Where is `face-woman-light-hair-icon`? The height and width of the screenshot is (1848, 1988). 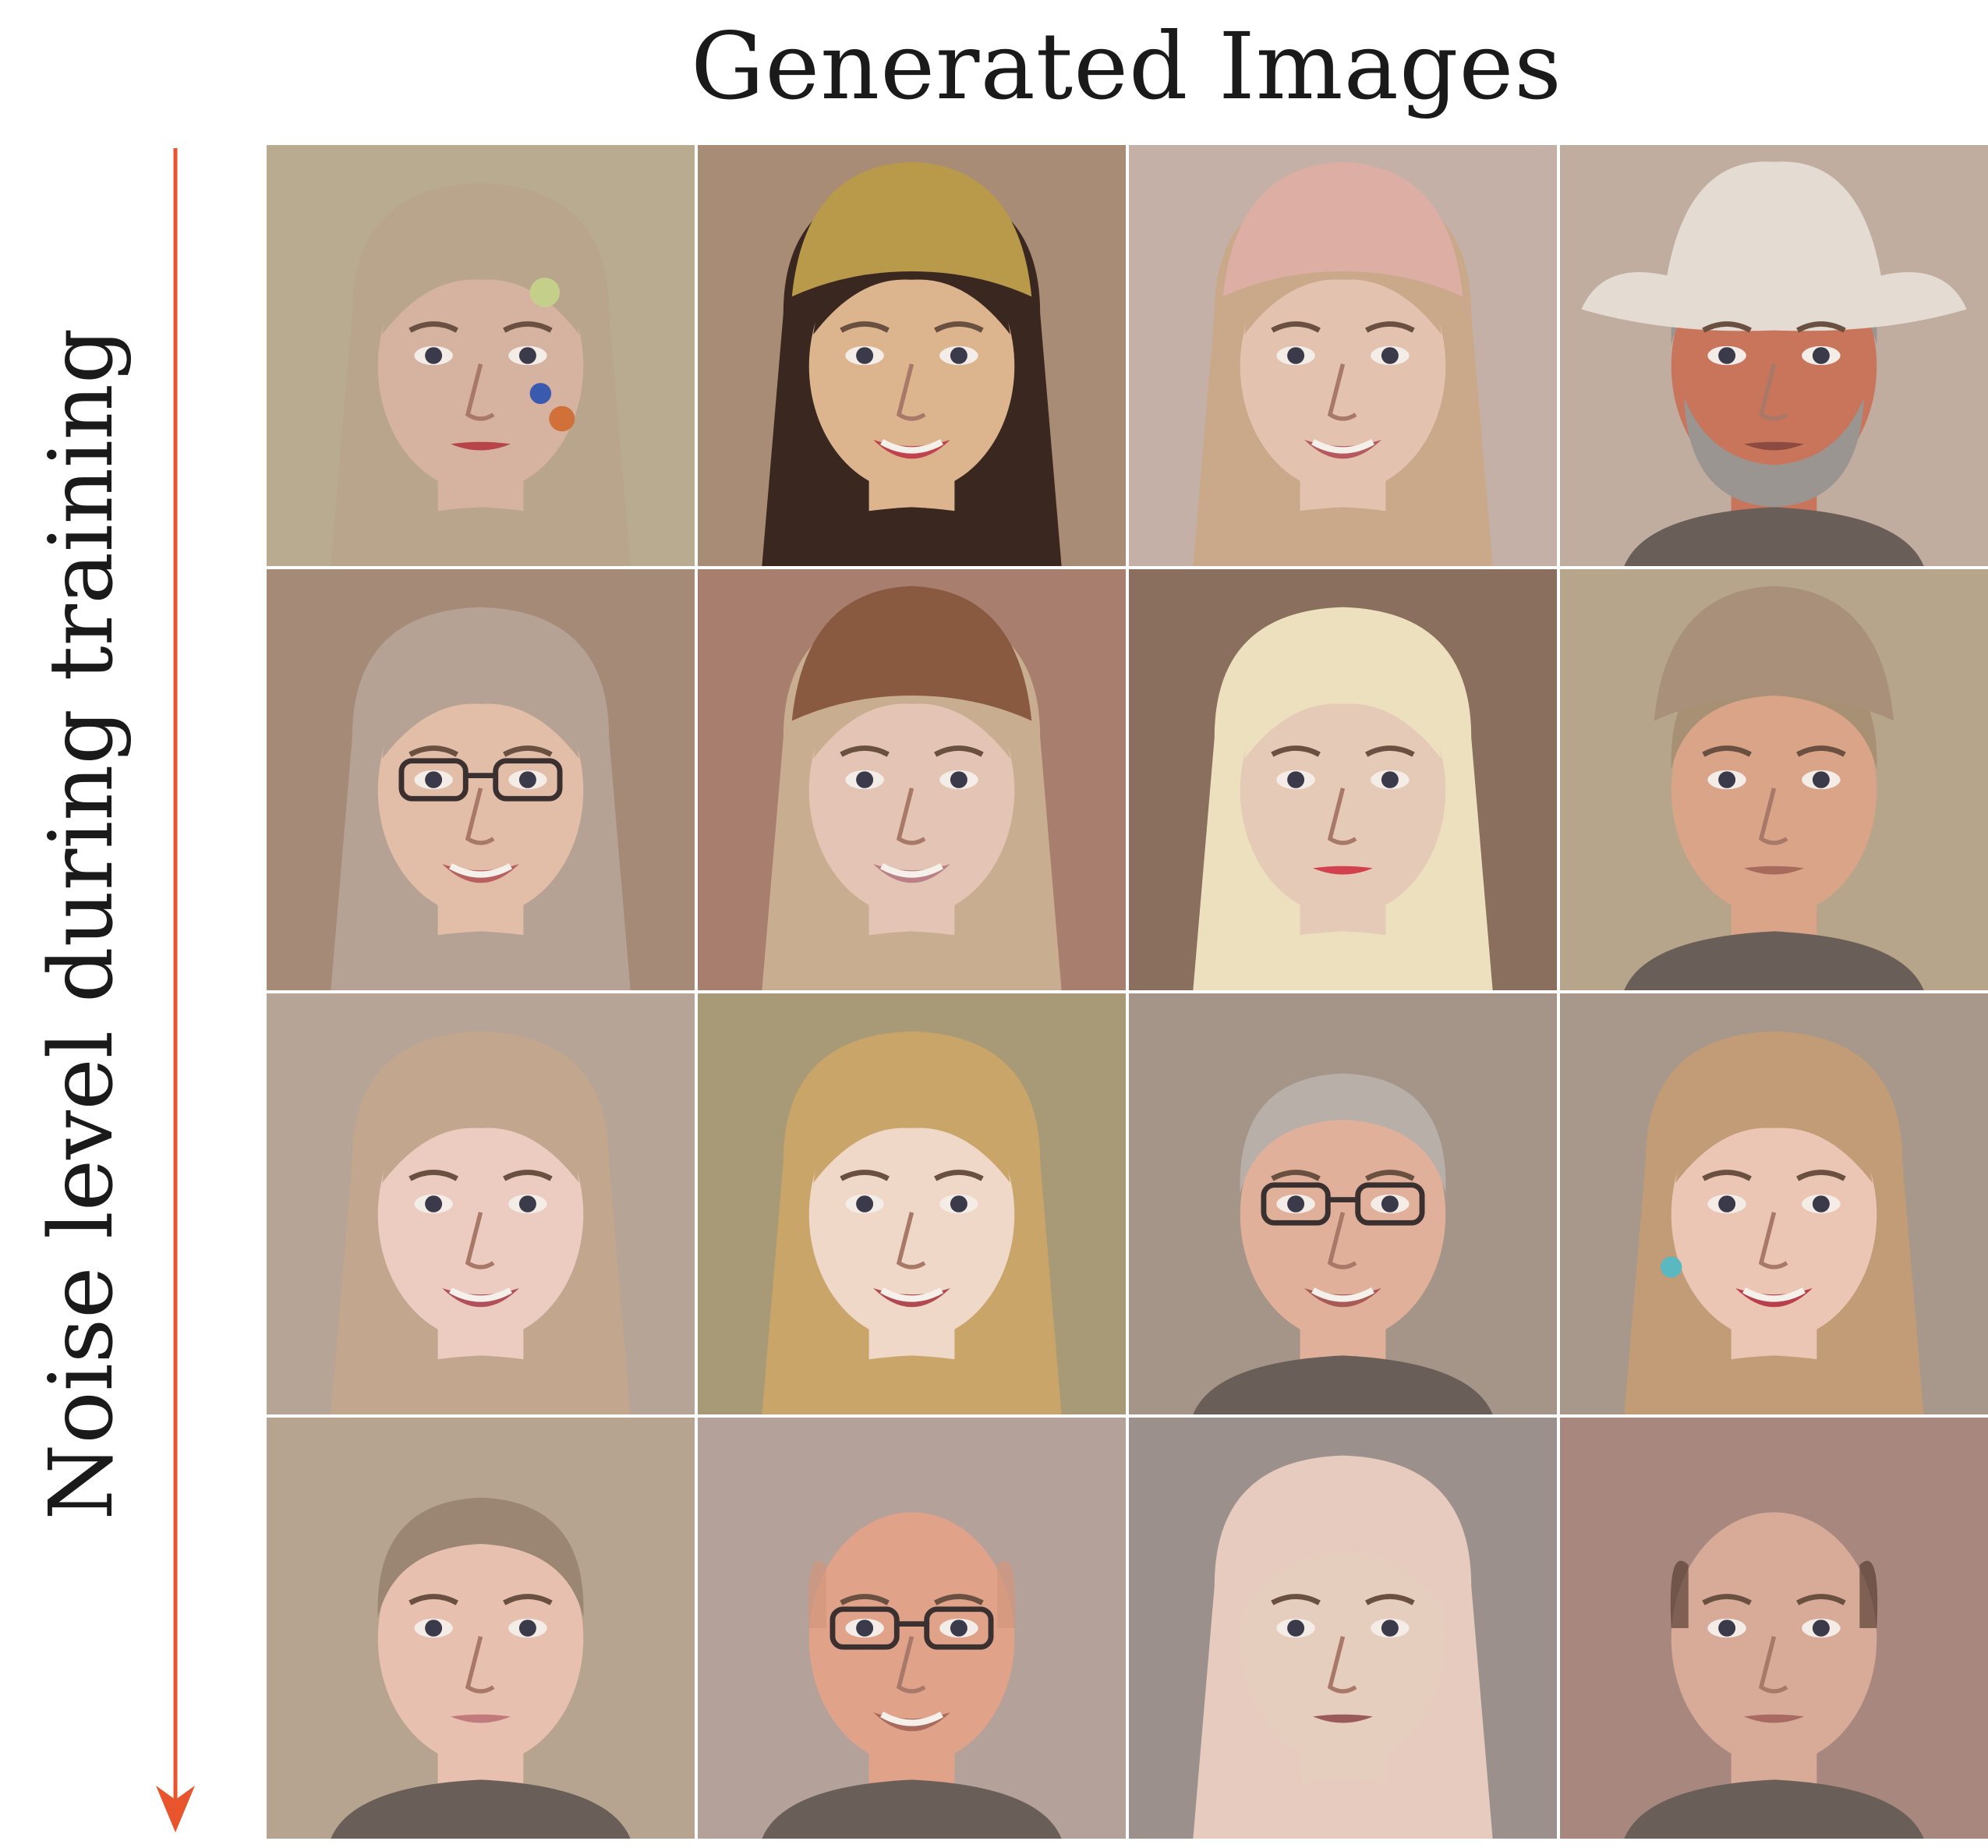 face-woman-light-hair-icon is located at coordinates (1343, 1629).